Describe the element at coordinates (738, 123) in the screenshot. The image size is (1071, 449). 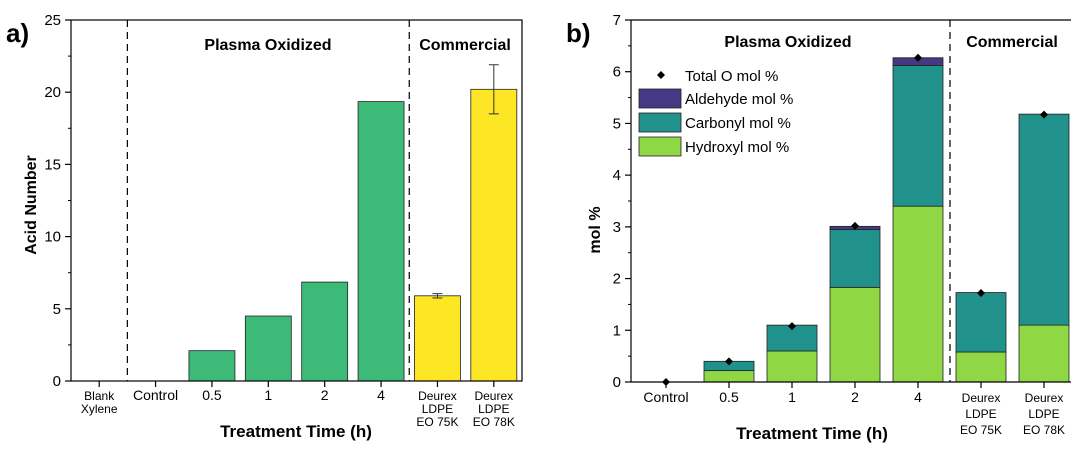
I see `legend-label: Carbonyl mol %` at that location.